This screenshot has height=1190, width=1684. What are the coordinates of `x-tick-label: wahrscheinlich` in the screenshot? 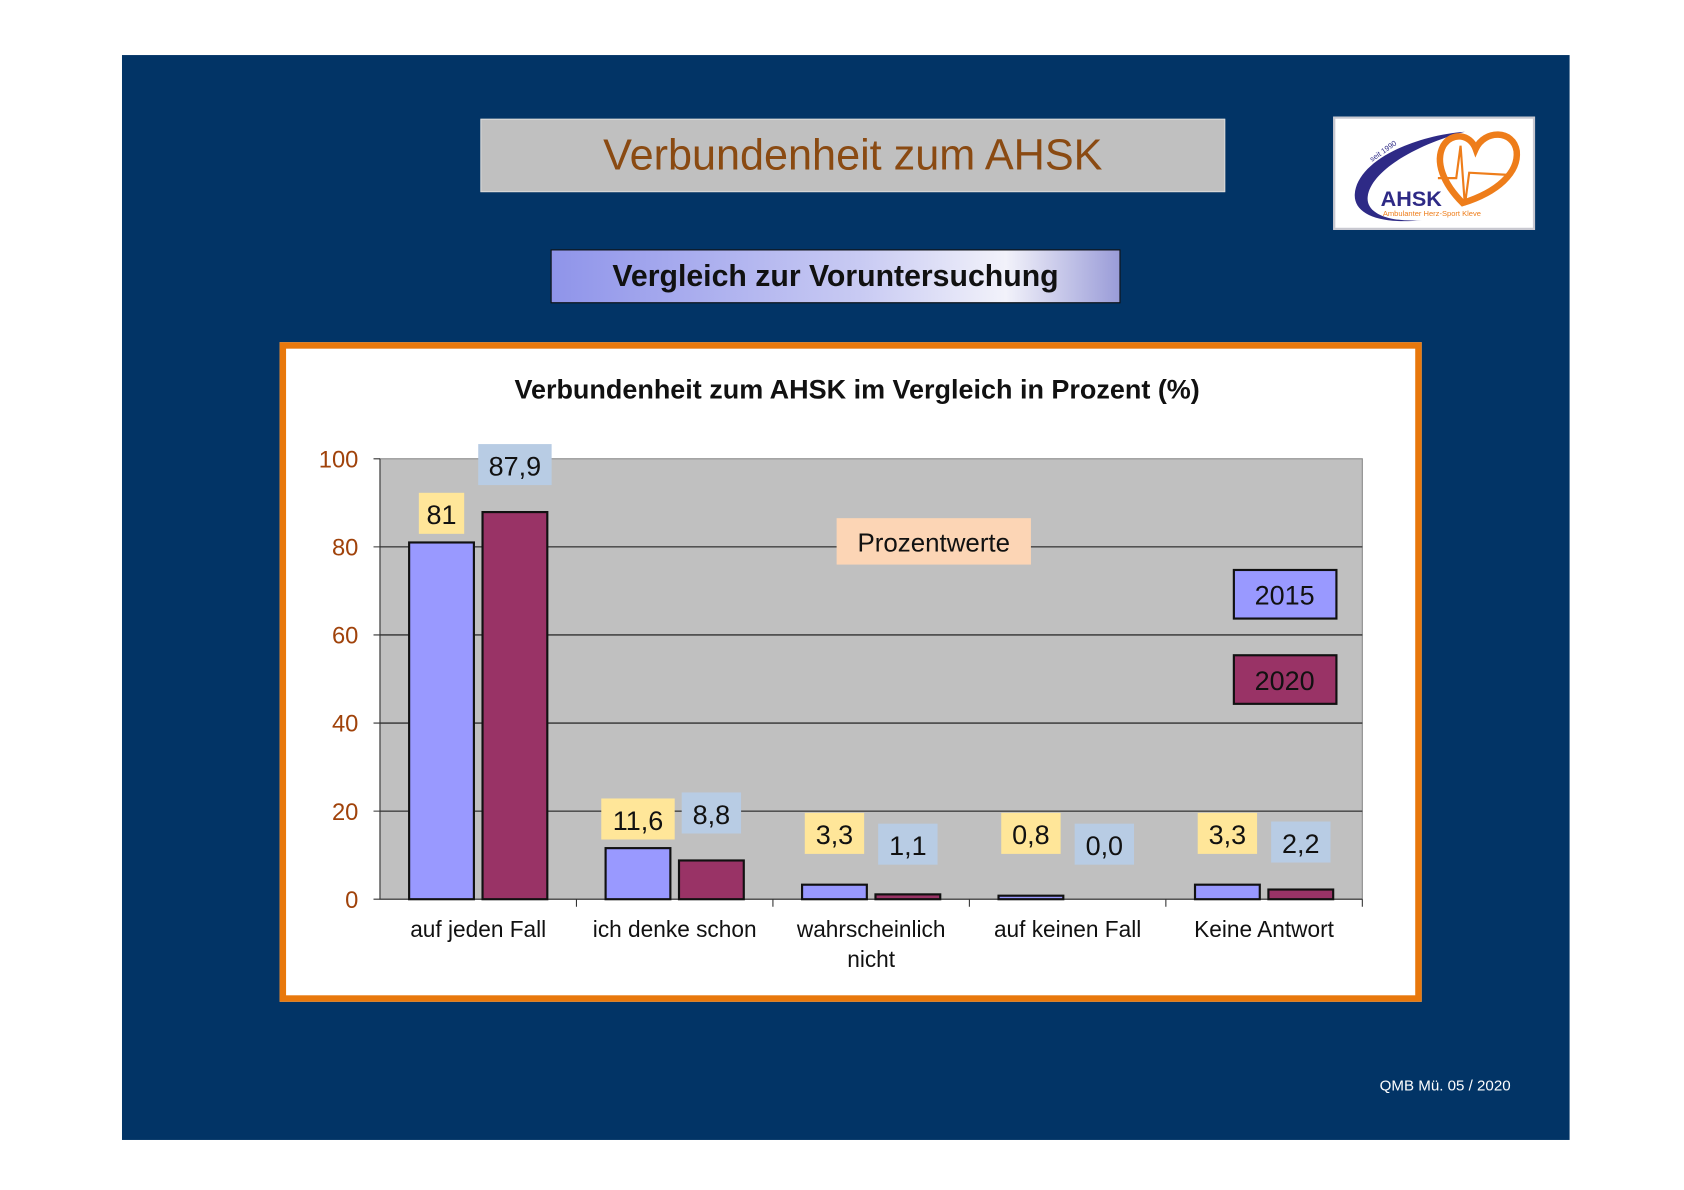 It's located at (871, 929).